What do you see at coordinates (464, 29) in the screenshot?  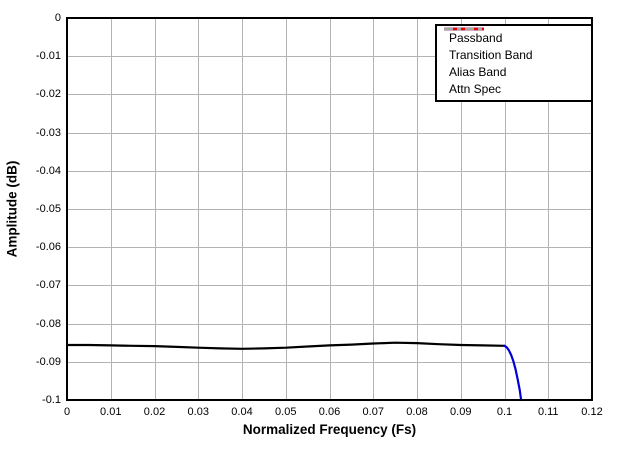 I see `attn-spec-line-sample-icon` at bounding box center [464, 29].